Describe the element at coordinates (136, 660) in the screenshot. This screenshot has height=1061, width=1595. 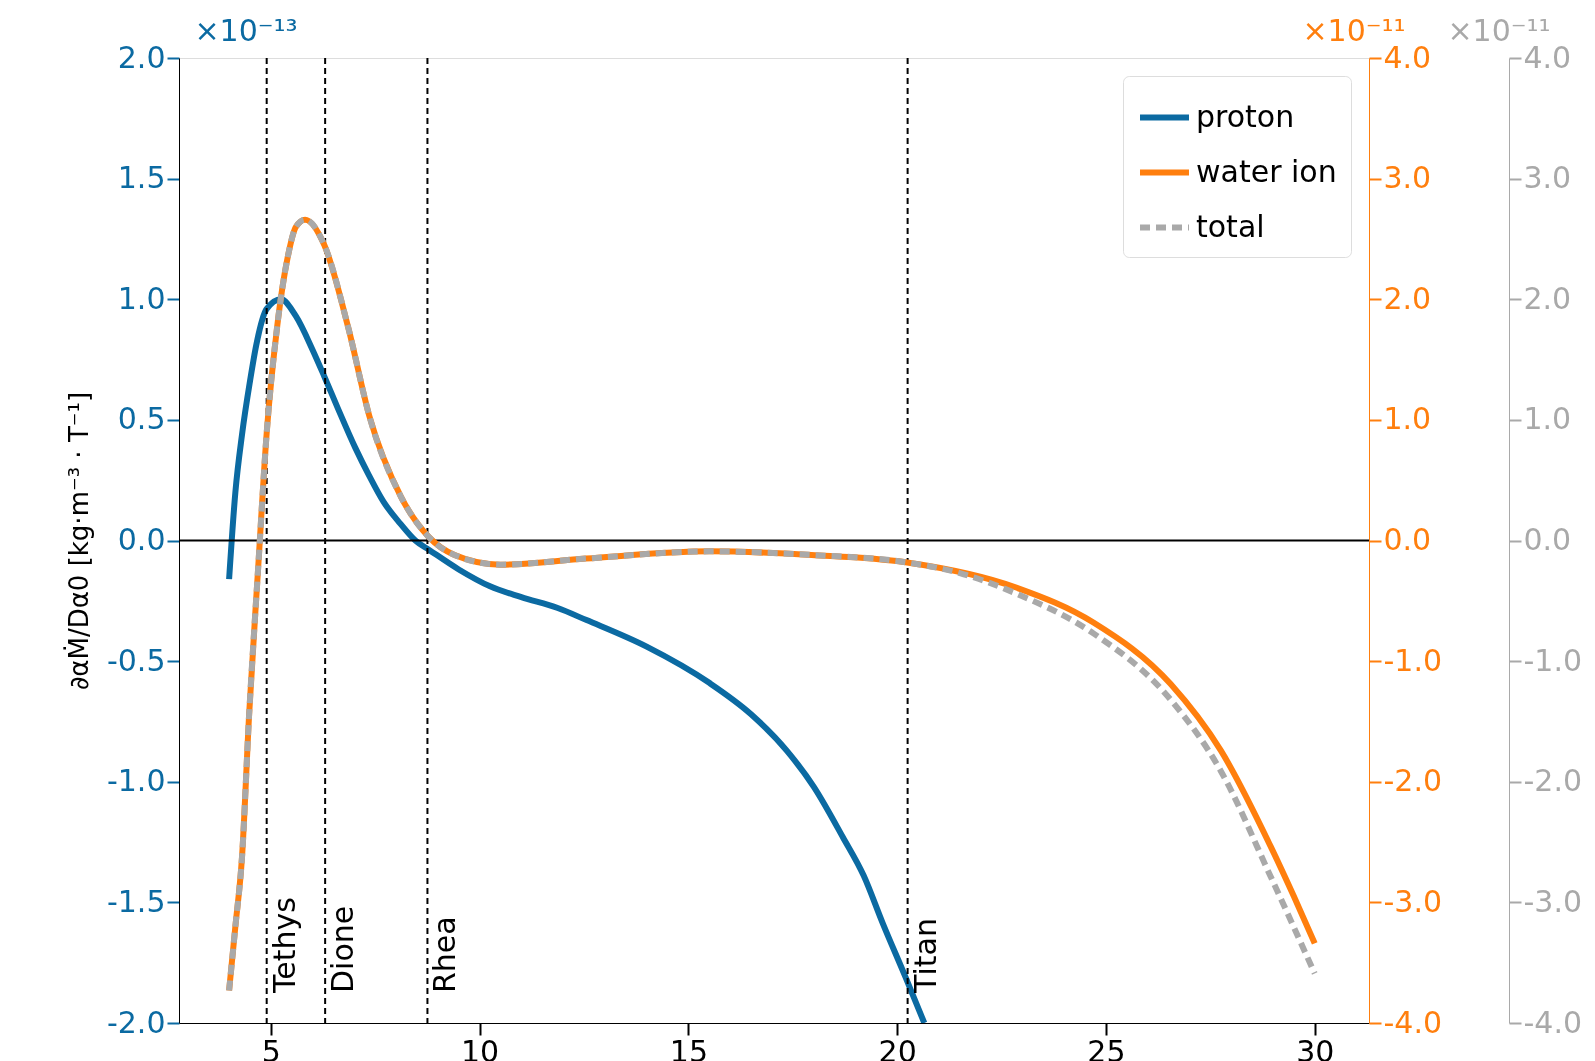
I see `y-tick-label: -0.5` at that location.